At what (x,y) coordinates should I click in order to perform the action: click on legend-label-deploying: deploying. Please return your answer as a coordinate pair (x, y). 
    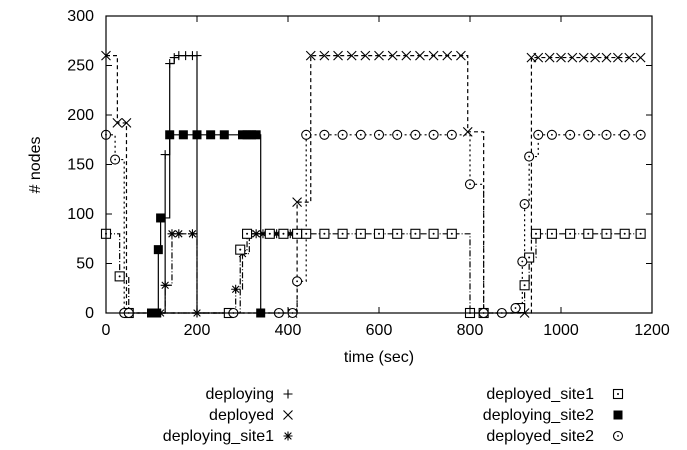
    Looking at the image, I should click on (240, 394).